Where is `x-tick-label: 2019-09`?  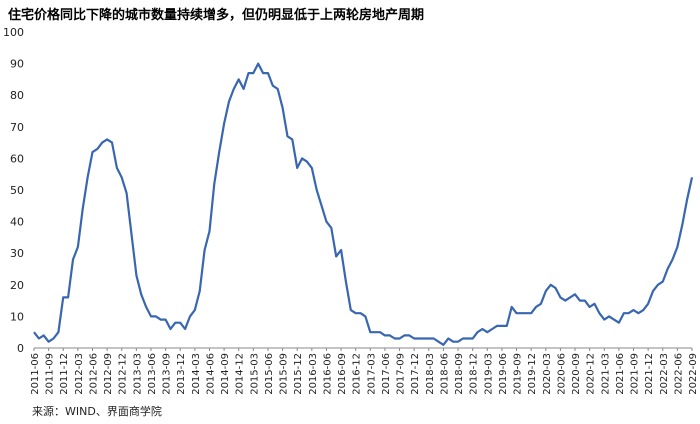
x-tick-label: 2019-09 is located at coordinates (518, 374).